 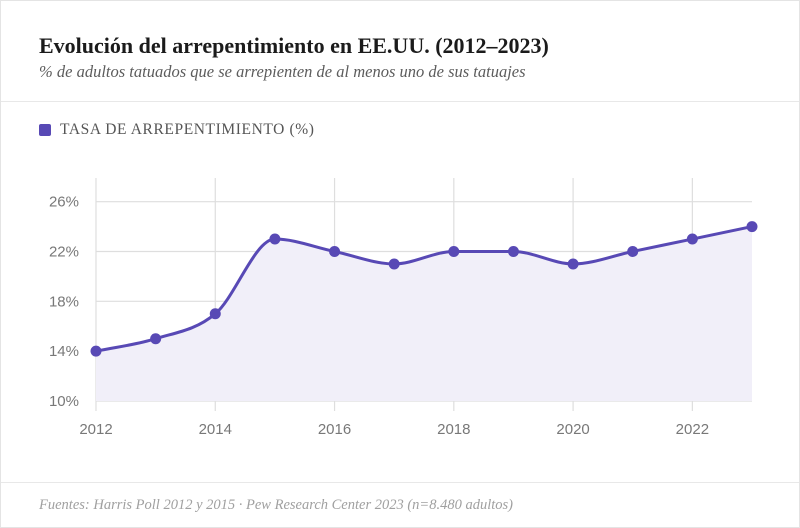 What do you see at coordinates (64, 252) in the screenshot?
I see `y-tick-label: 22%` at bounding box center [64, 252].